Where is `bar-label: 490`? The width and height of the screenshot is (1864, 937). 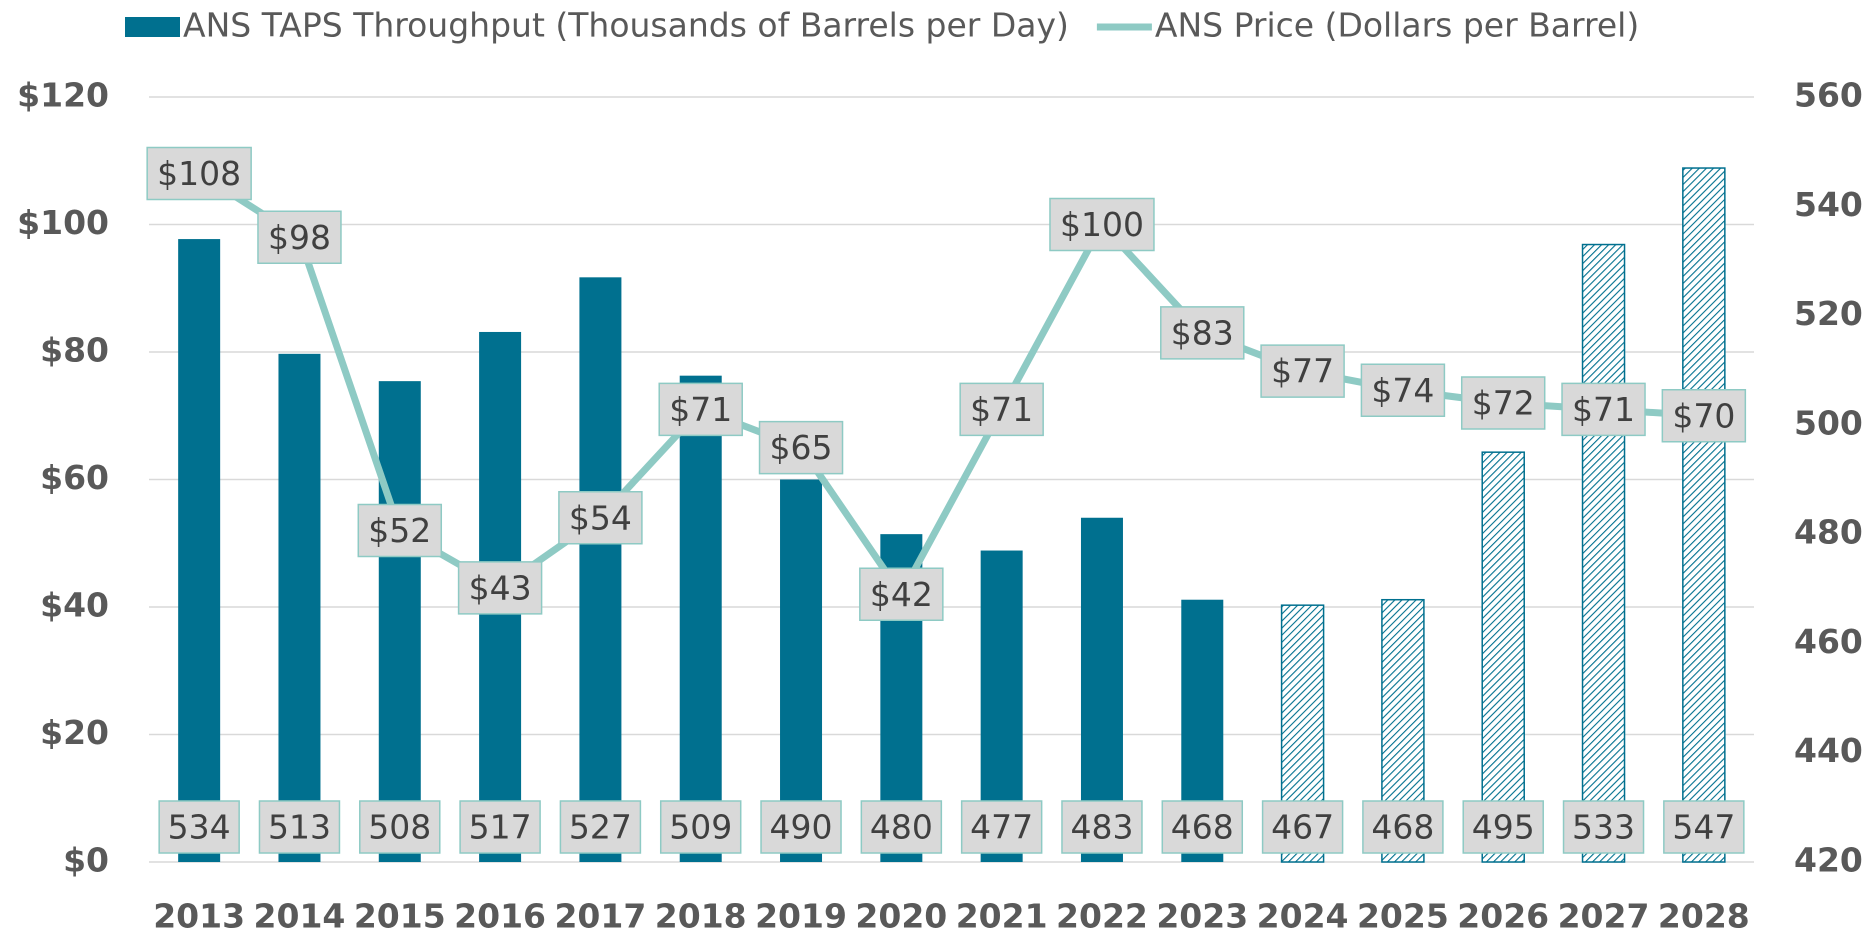 bar-label: 490 is located at coordinates (801, 827).